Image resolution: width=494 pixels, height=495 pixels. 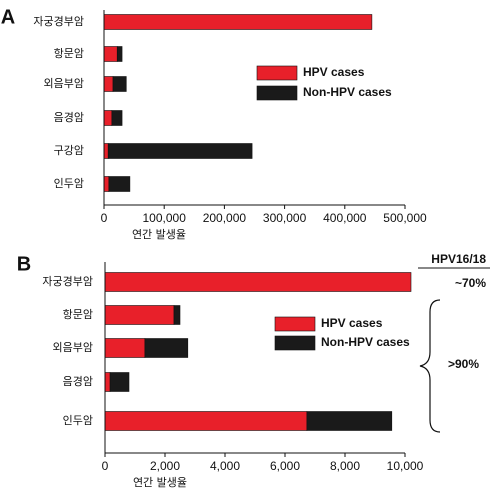 What do you see at coordinates (405, 466) in the screenshot?
I see `x-tick-label: 10,000` at bounding box center [405, 466].